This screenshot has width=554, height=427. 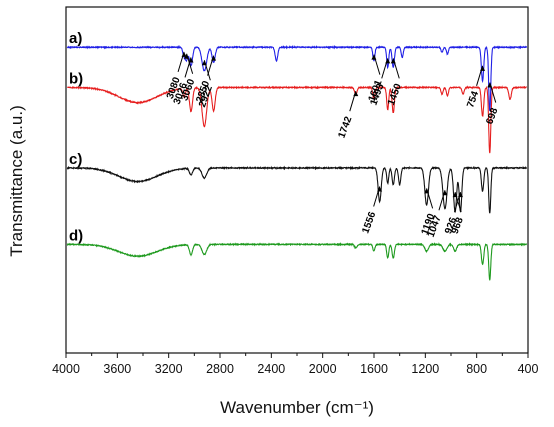 What do you see at coordinates (473, 99) in the screenshot?
I see `peak-annotation: 754` at bounding box center [473, 99].